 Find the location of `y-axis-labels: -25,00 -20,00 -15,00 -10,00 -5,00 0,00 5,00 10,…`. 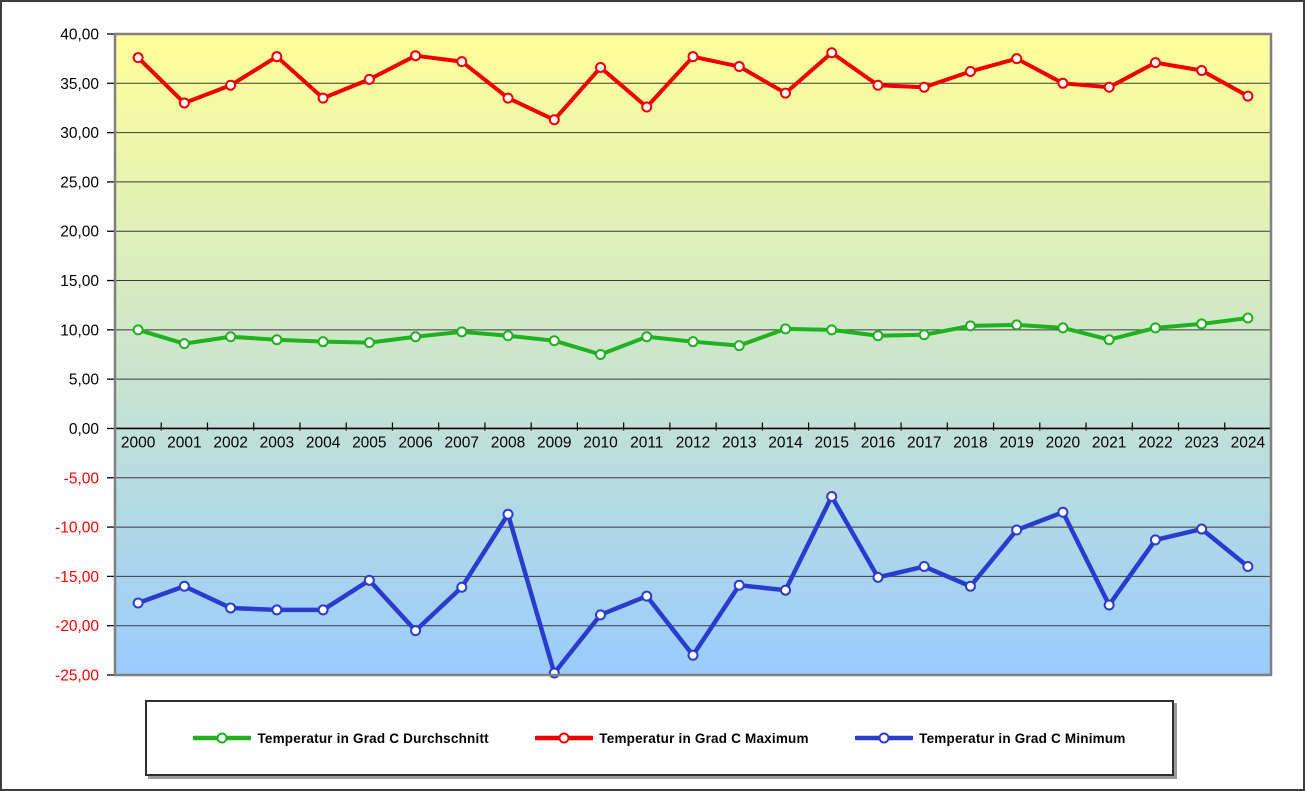

y-axis-labels: -25,00 -20,00 -15,00 -10,00 -5,00 0,00 5,00 10,… is located at coordinates (85, 356).